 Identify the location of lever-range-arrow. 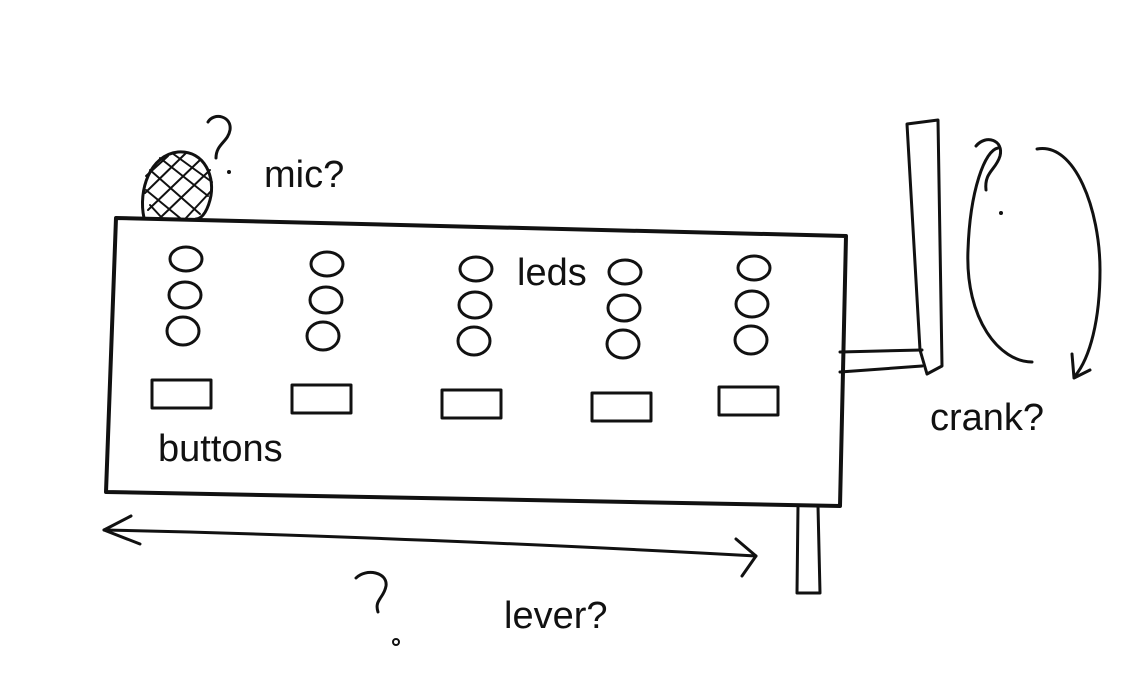
(430, 543).